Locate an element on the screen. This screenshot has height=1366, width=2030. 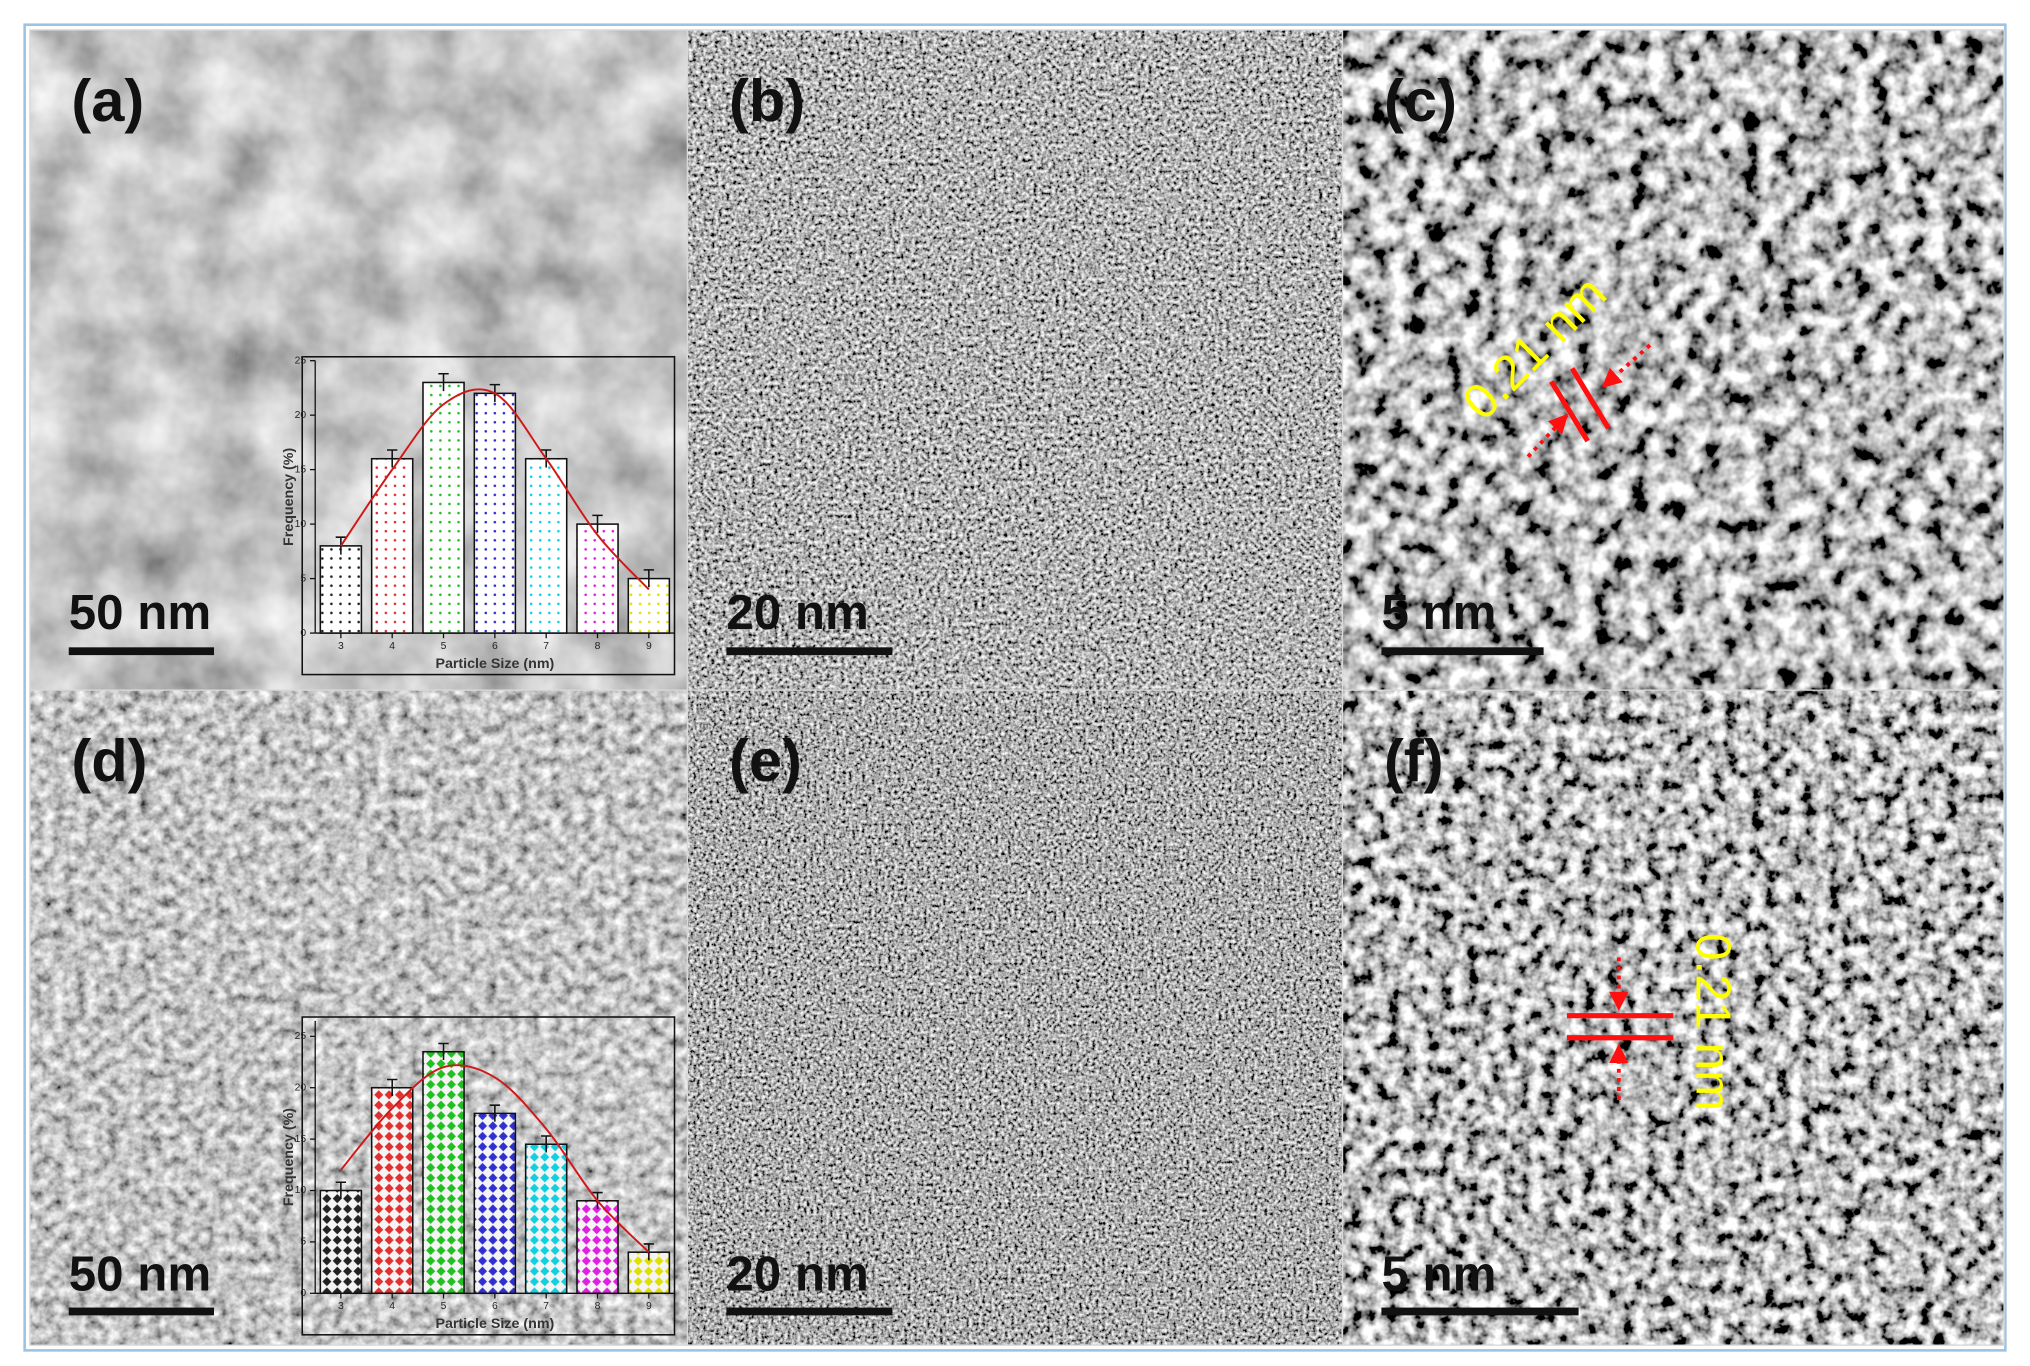
panel-label: (c) is located at coordinates (1420, 100).